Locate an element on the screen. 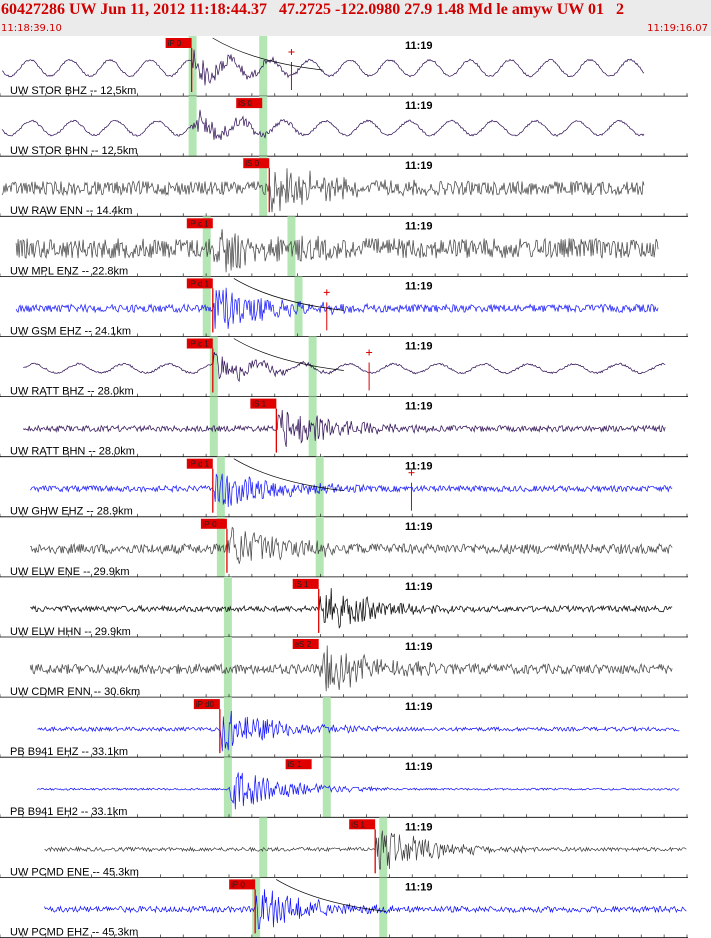  trace-panel: 11:19 iS 1 UW ELW HHN -- 29.9km is located at coordinates (344, 607).